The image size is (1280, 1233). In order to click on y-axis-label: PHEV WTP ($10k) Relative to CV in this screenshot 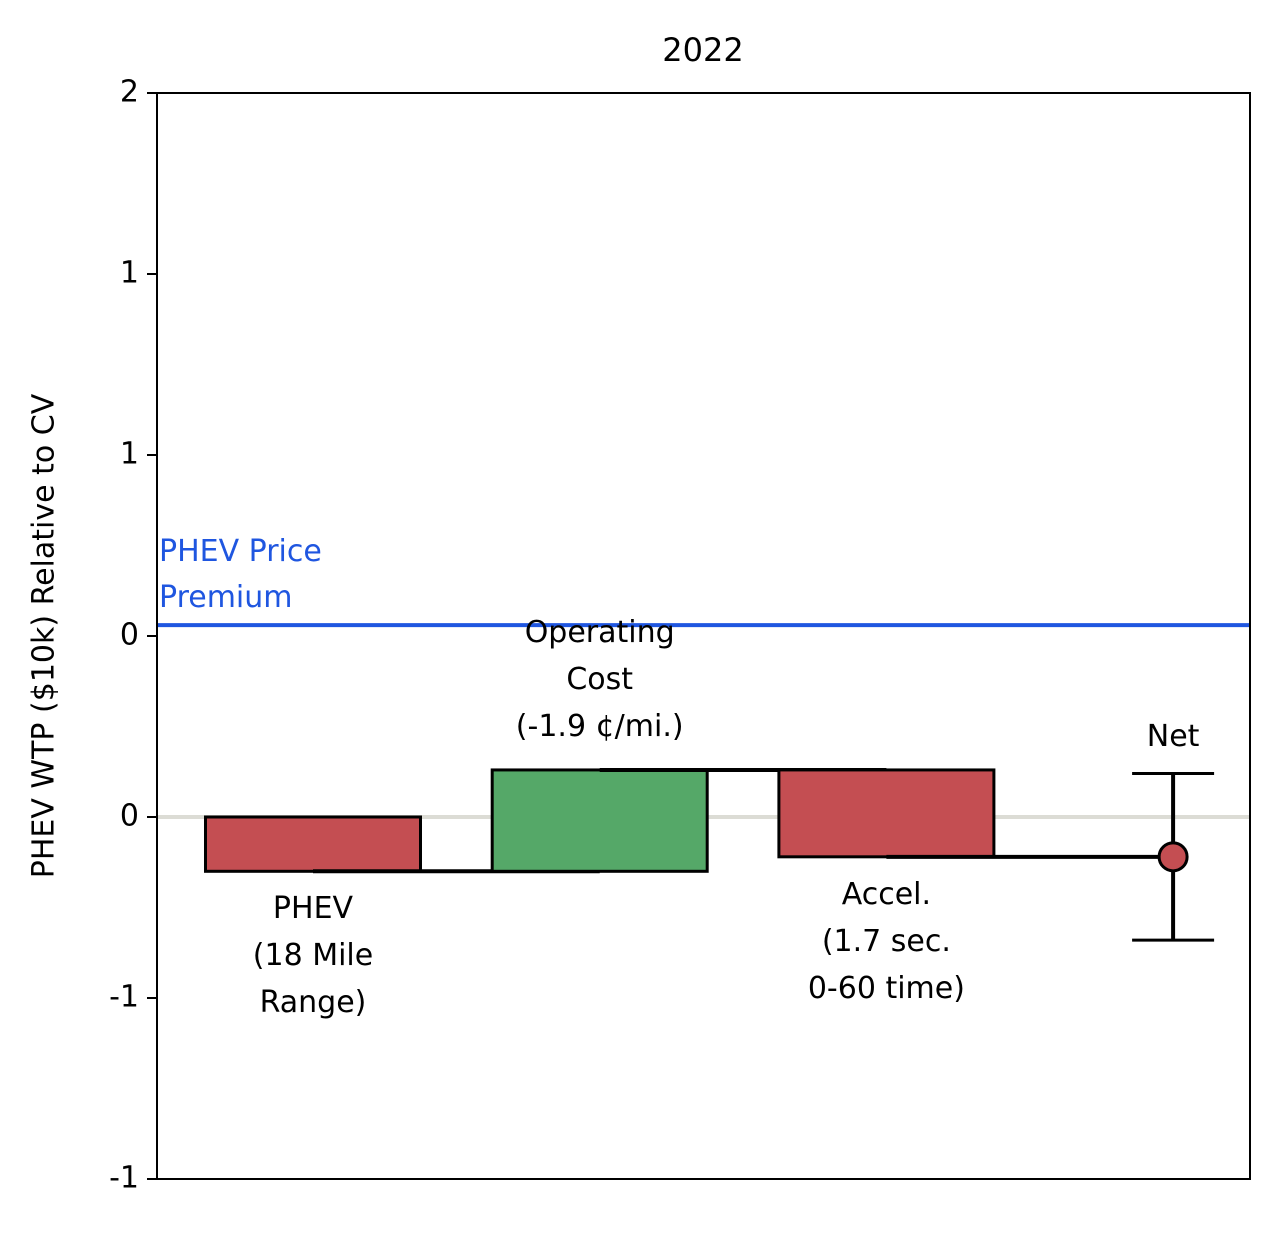, I will do `click(44, 635)`.